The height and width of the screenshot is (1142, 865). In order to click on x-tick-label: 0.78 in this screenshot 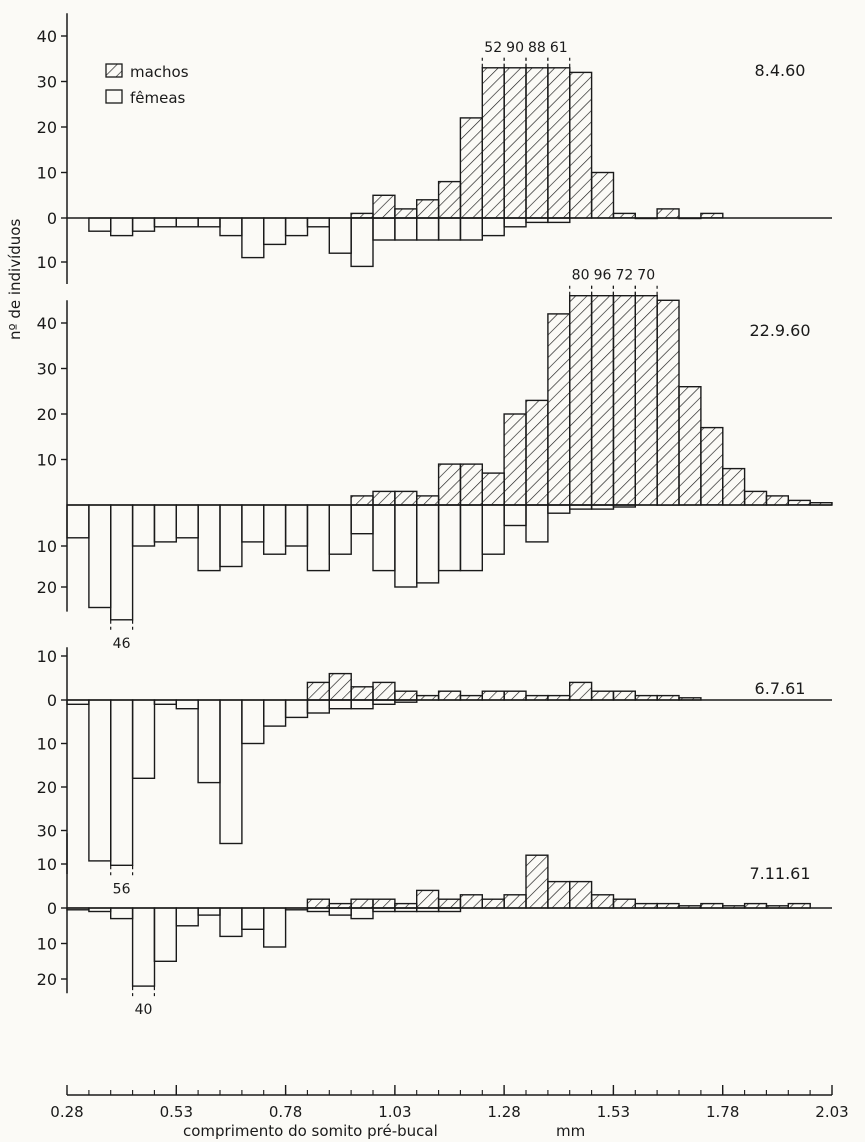, I will do `click(285, 1112)`.